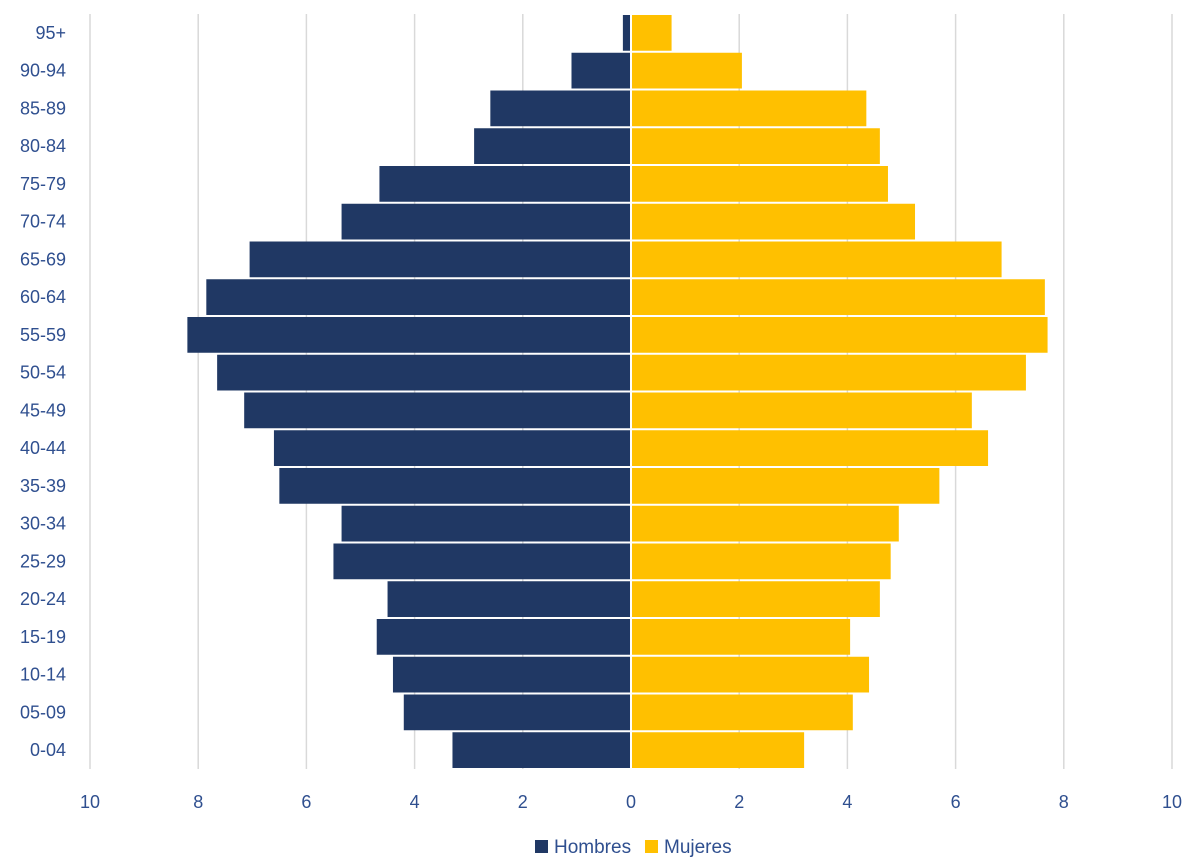 Image resolution: width=1188 pixels, height=862 pixels. What do you see at coordinates (43, 486) in the screenshot?
I see `y-tick-label: 35-39` at bounding box center [43, 486].